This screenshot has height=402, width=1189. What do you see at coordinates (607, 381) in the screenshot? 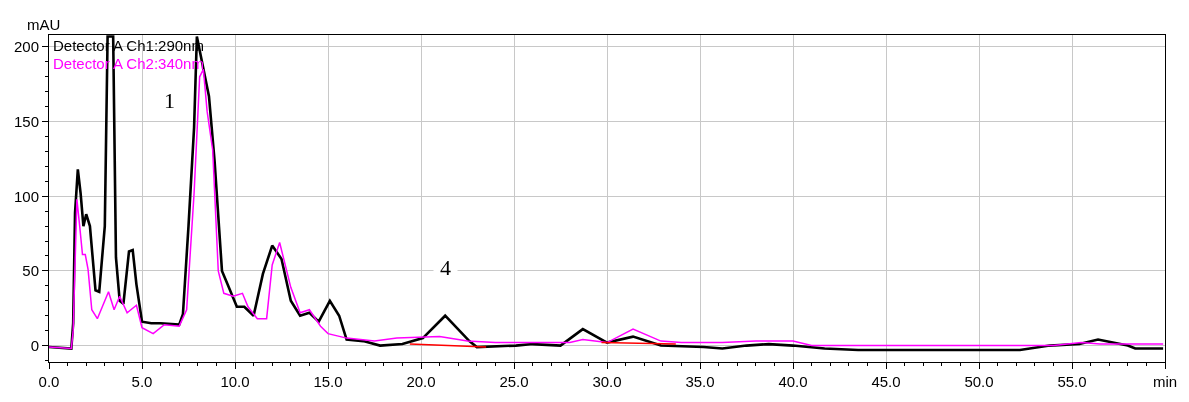
I see `x-tick-label: 30.0` at bounding box center [607, 381].